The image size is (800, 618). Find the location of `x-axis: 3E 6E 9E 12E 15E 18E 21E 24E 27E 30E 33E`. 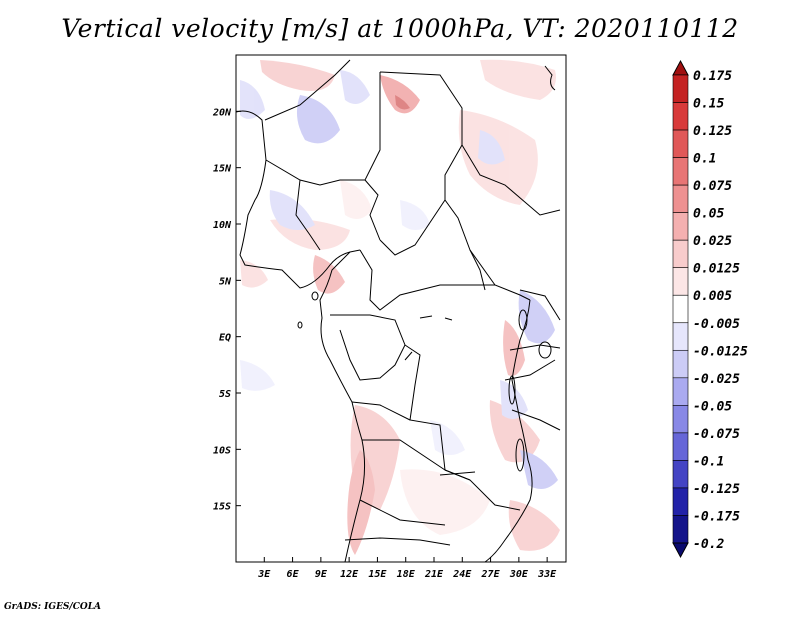

x-axis: 3E 6E 9E 12E 15E 18E 21E 24E 27E 30E 33E is located at coordinates (407, 568).